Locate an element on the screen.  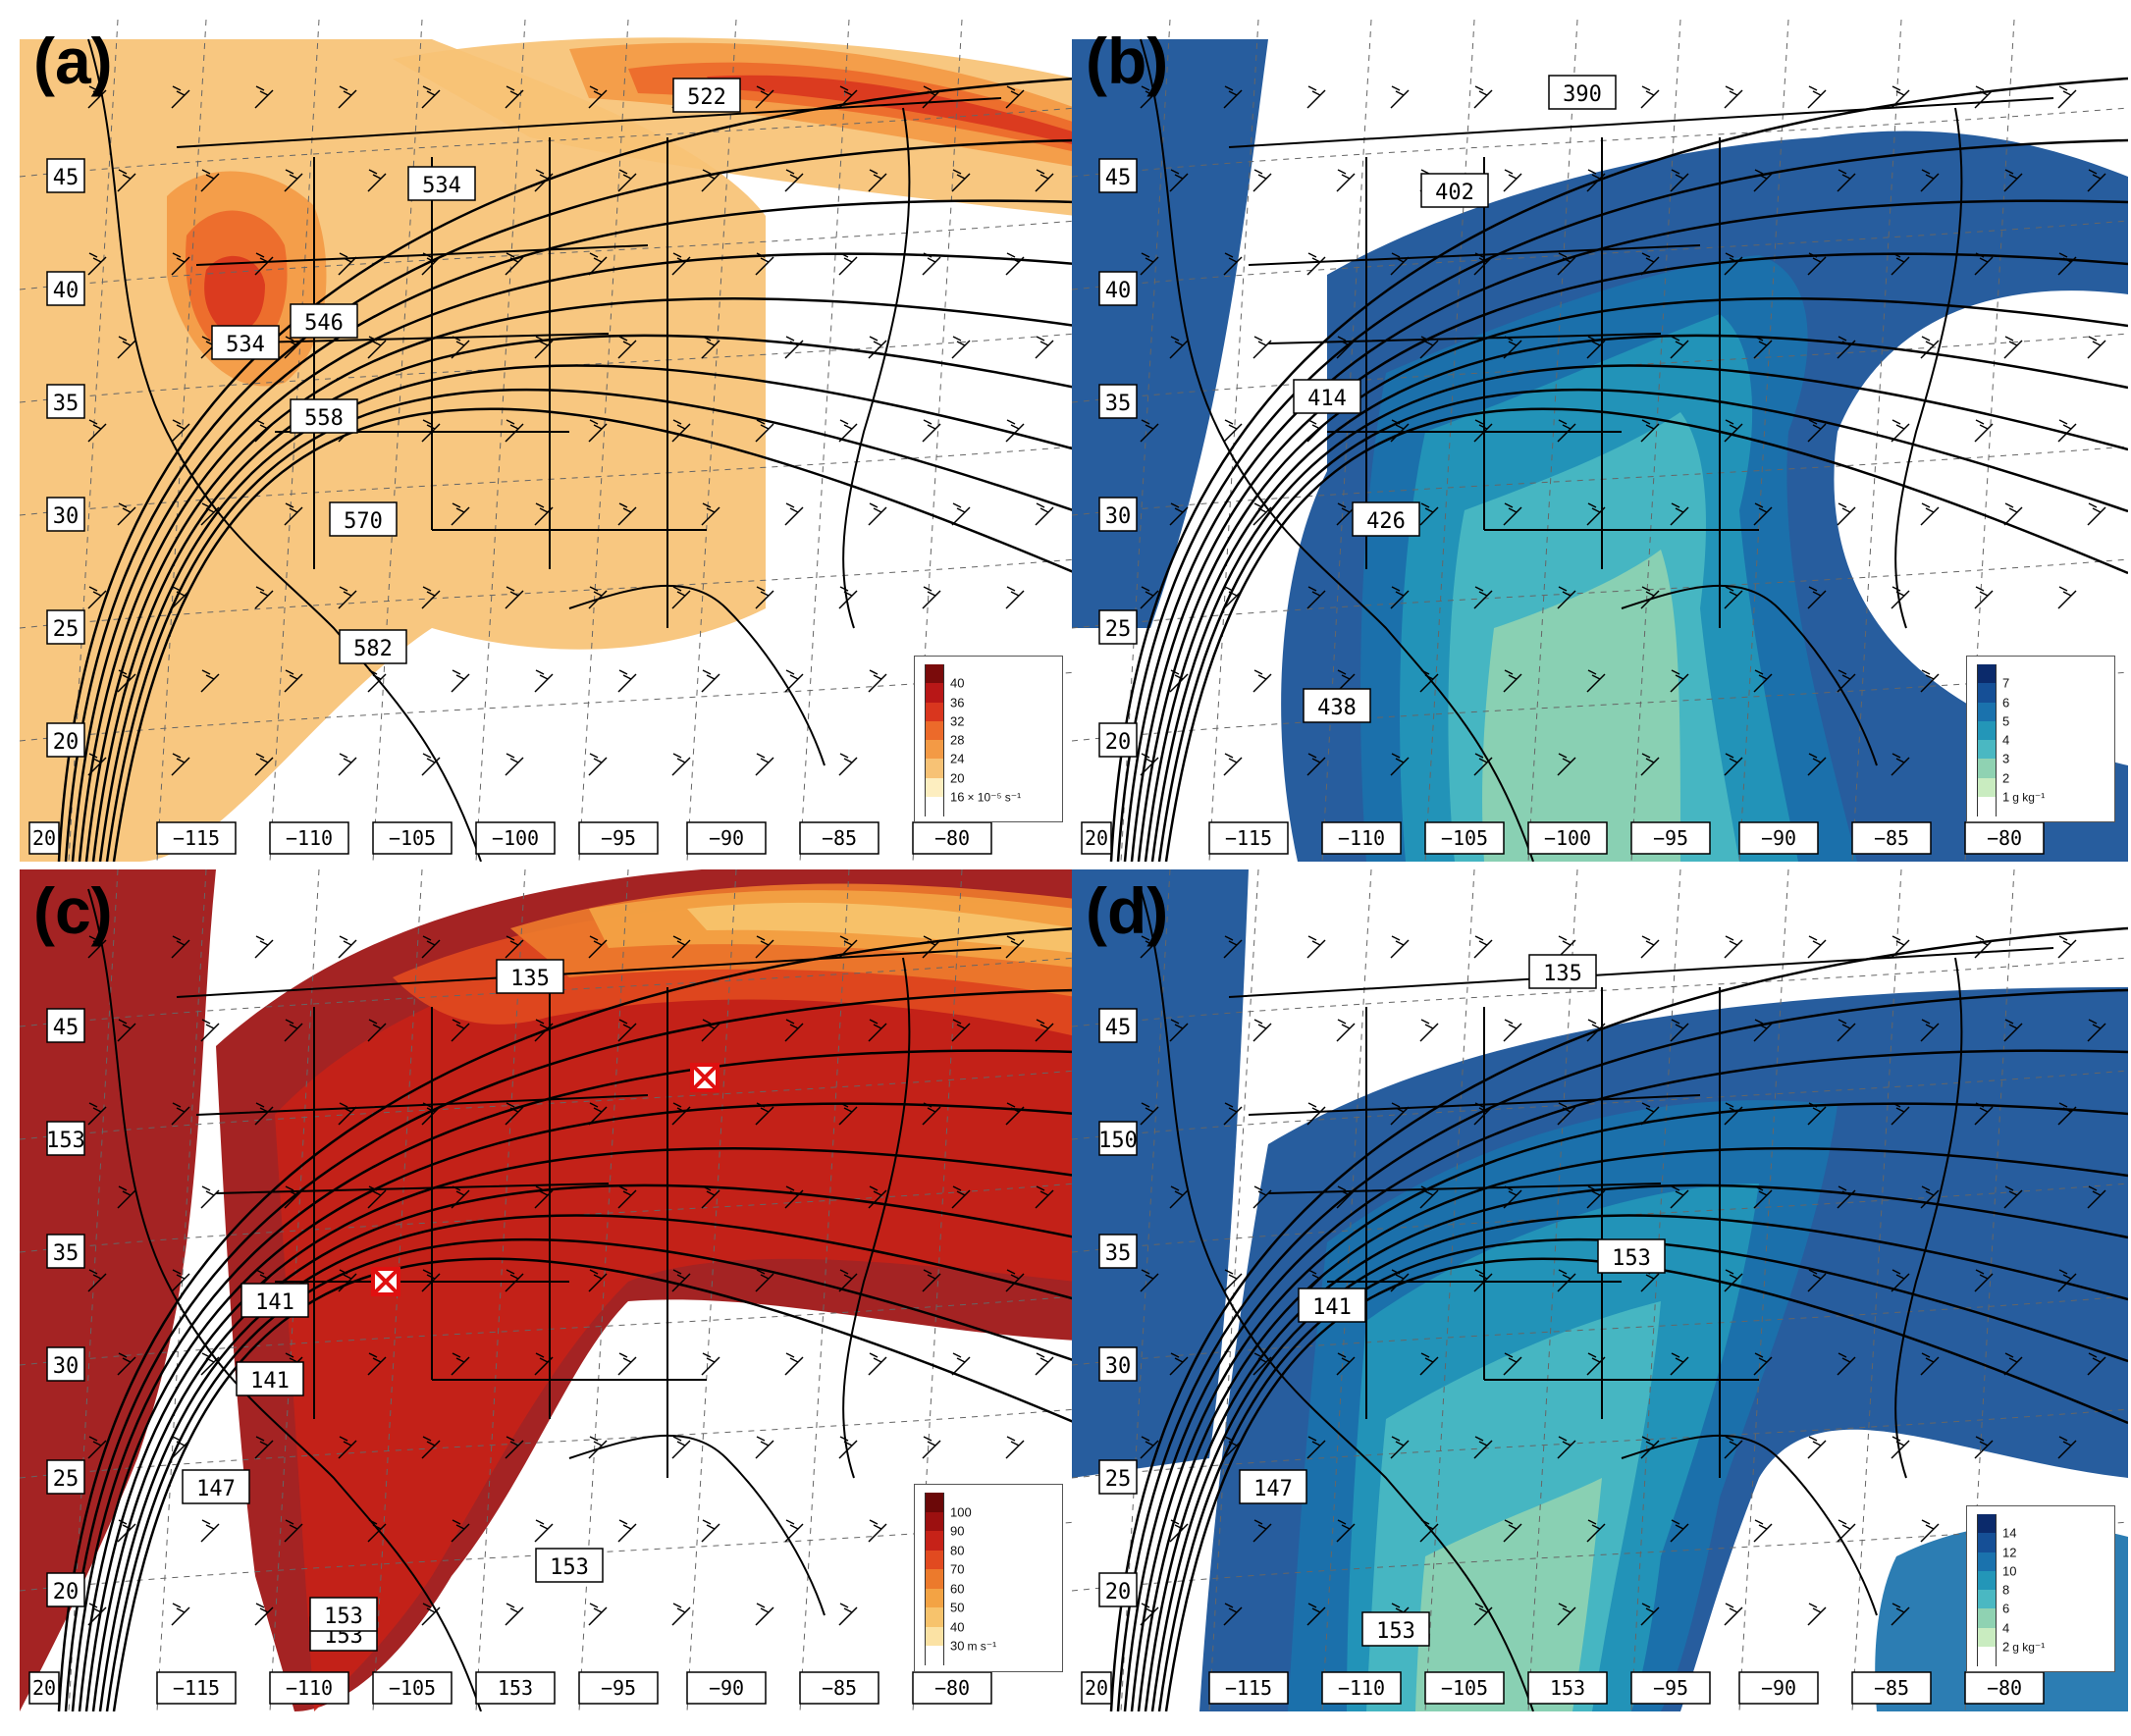
colorbar-unit: g kg⁻¹ is located at coordinates (2029, 1647).